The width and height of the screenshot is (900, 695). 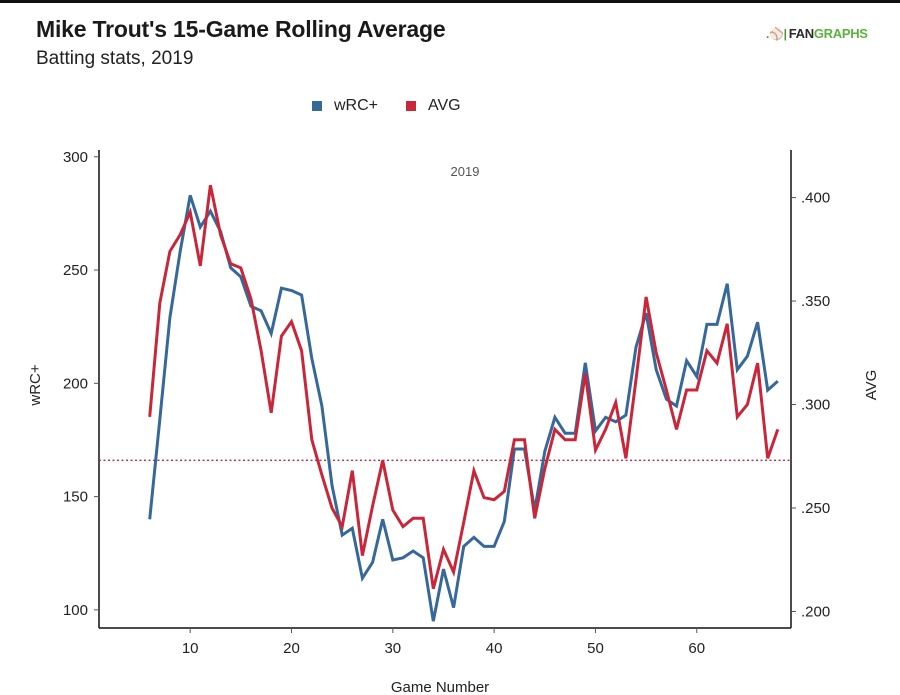 I want to click on y-right-tick-label: .250, so click(x=815, y=508).